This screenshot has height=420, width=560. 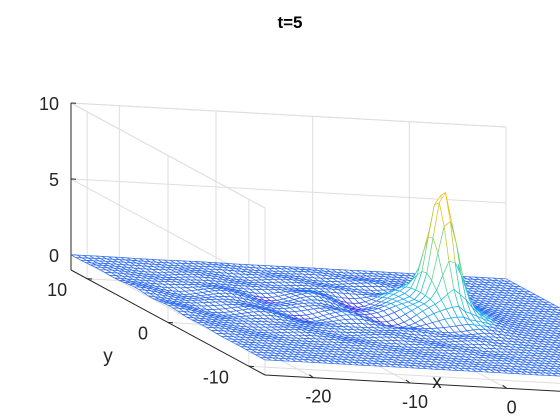 What do you see at coordinates (49, 104) in the screenshot?
I see `z-tick-label: 10` at bounding box center [49, 104].